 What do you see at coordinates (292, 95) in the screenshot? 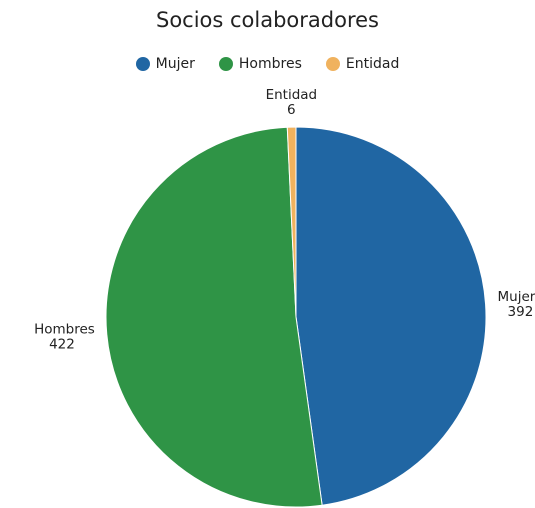
I see `slice-label-name-entidad: Entidad` at bounding box center [292, 95].